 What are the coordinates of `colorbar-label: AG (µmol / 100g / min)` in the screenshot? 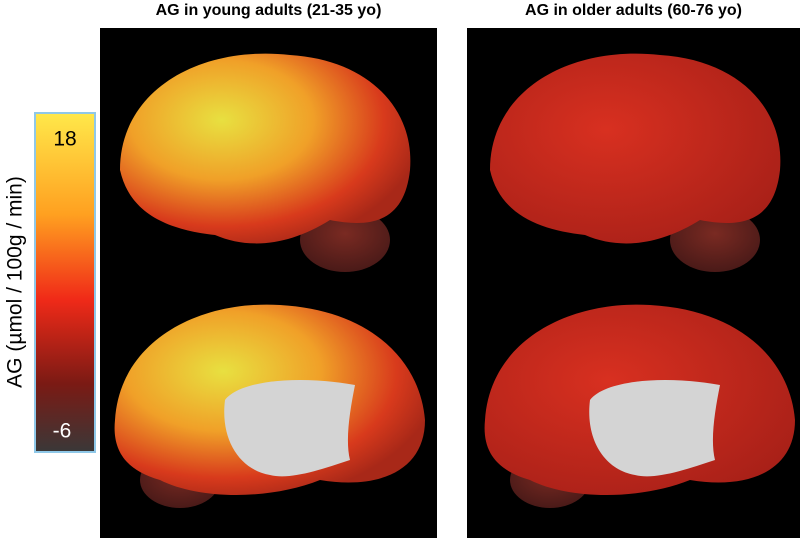 It's located at (15, 282).